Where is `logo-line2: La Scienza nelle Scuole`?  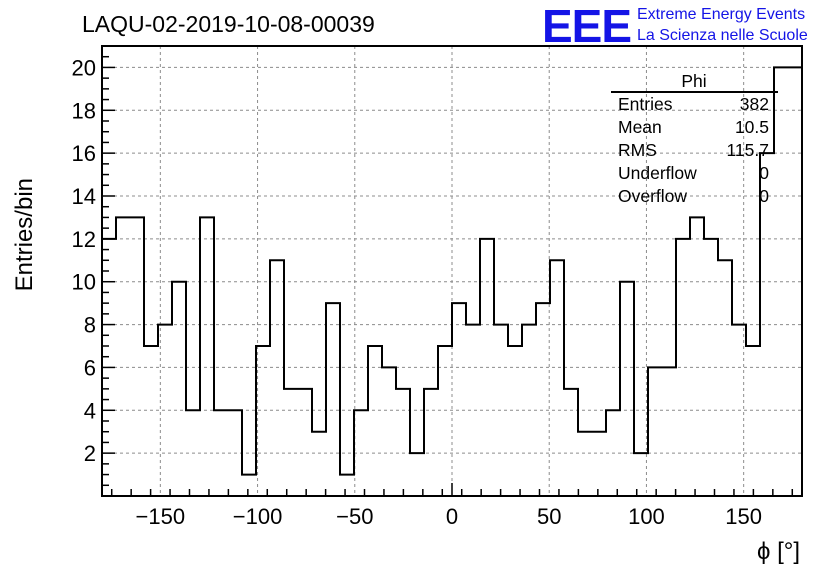 logo-line2: La Scienza nelle Scuole is located at coordinates (722, 35).